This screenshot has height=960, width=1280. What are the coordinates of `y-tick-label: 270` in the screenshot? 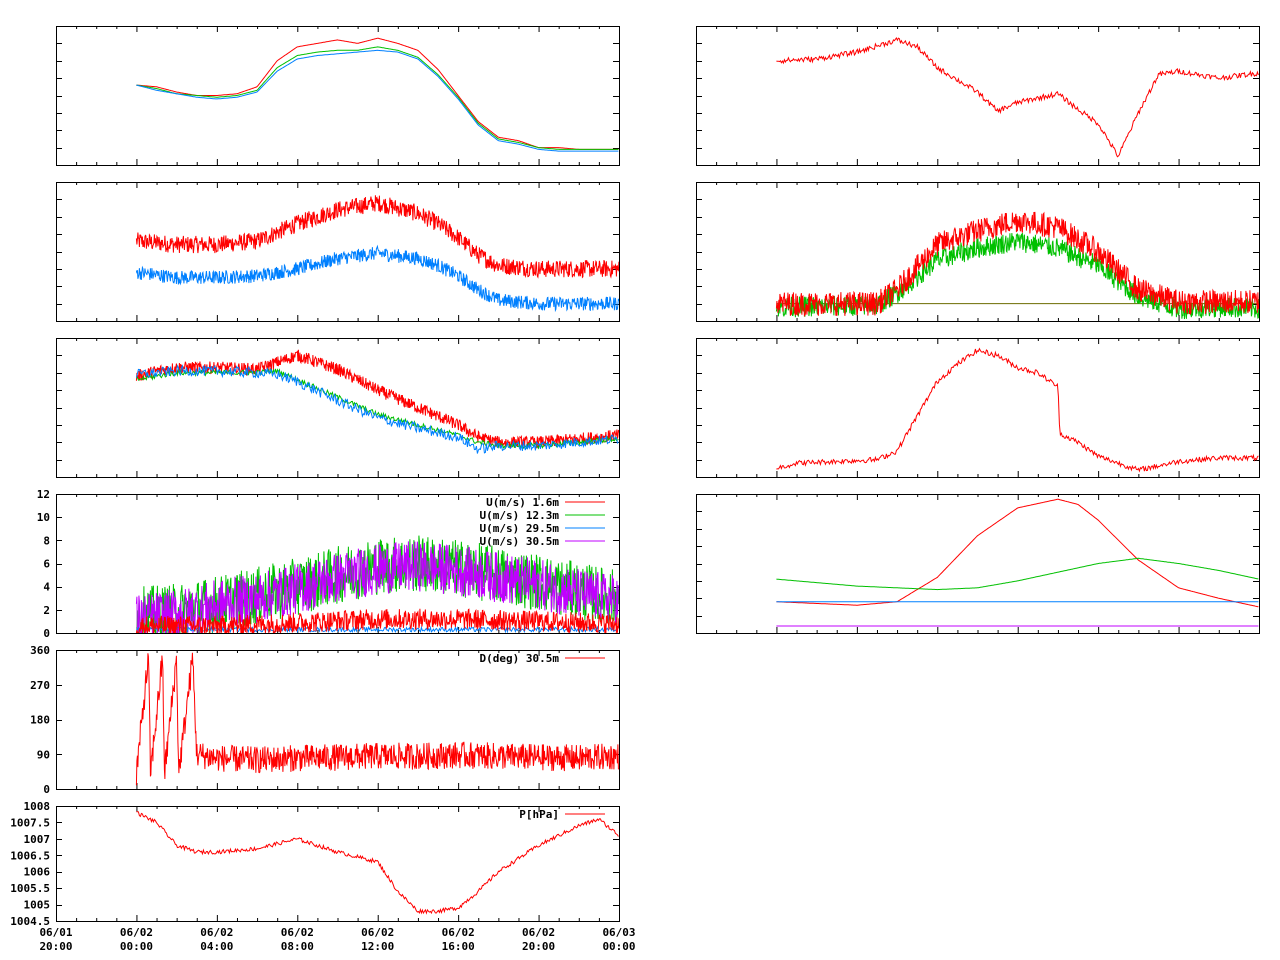 It's located at (40, 685).